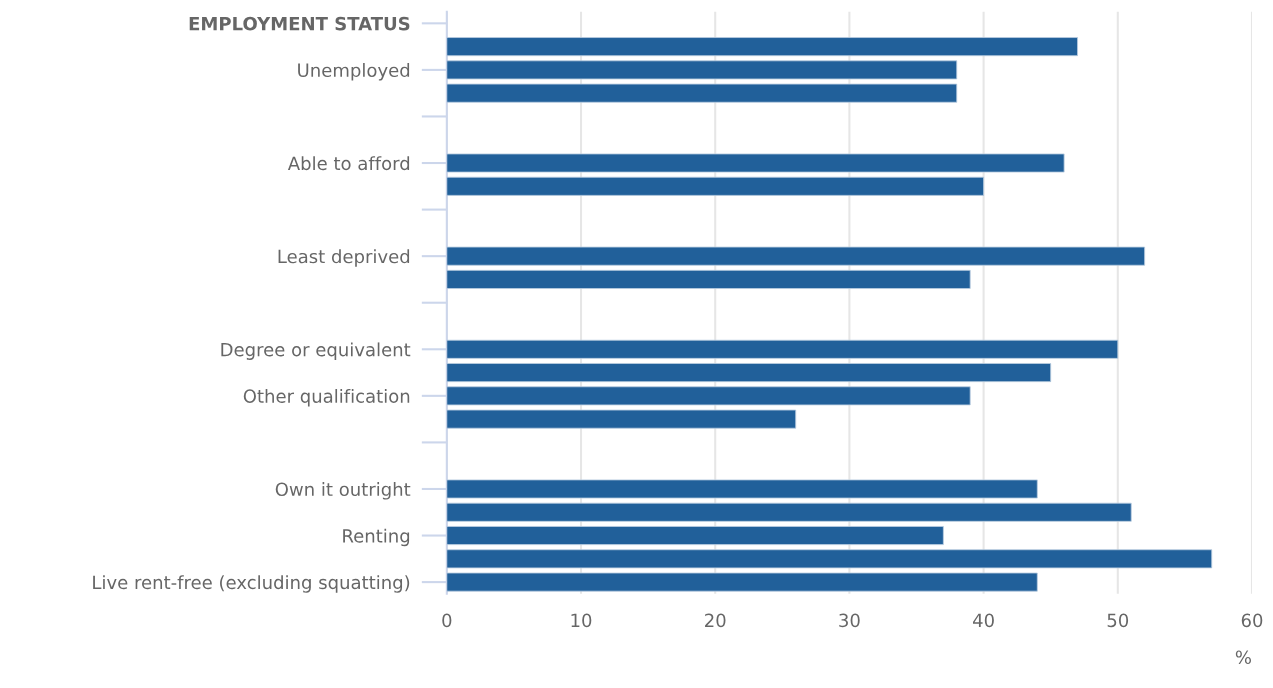  Describe the element at coordinates (849, 620) in the screenshot. I see `x-tick-label: 30` at that location.